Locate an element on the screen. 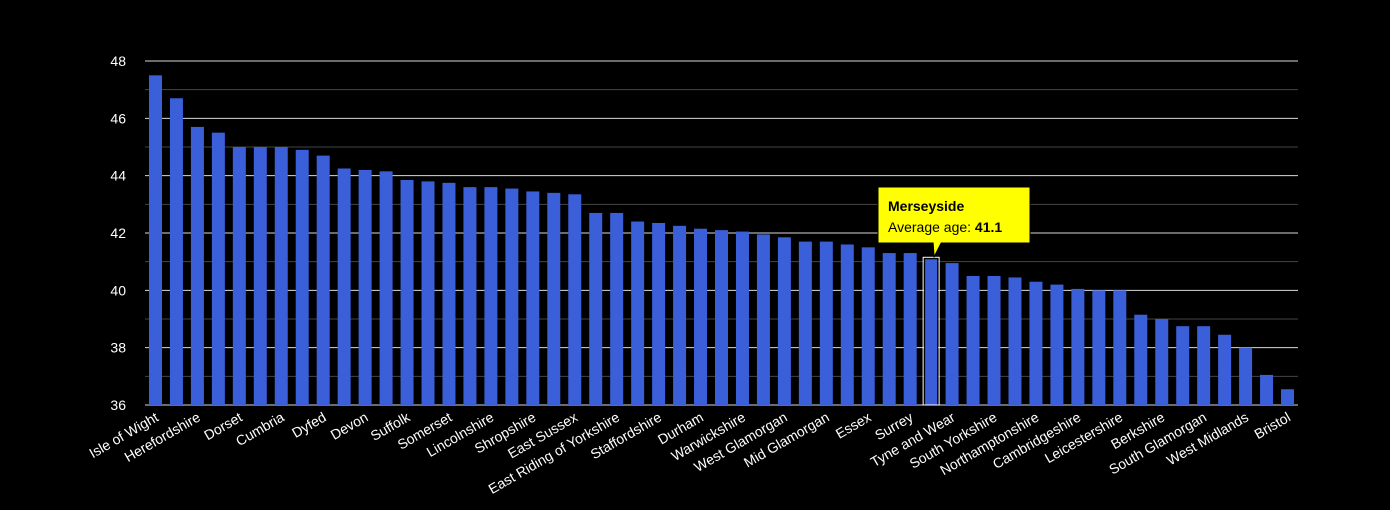 The height and width of the screenshot is (510, 1390). y-tick-label: 42 is located at coordinates (118, 233).